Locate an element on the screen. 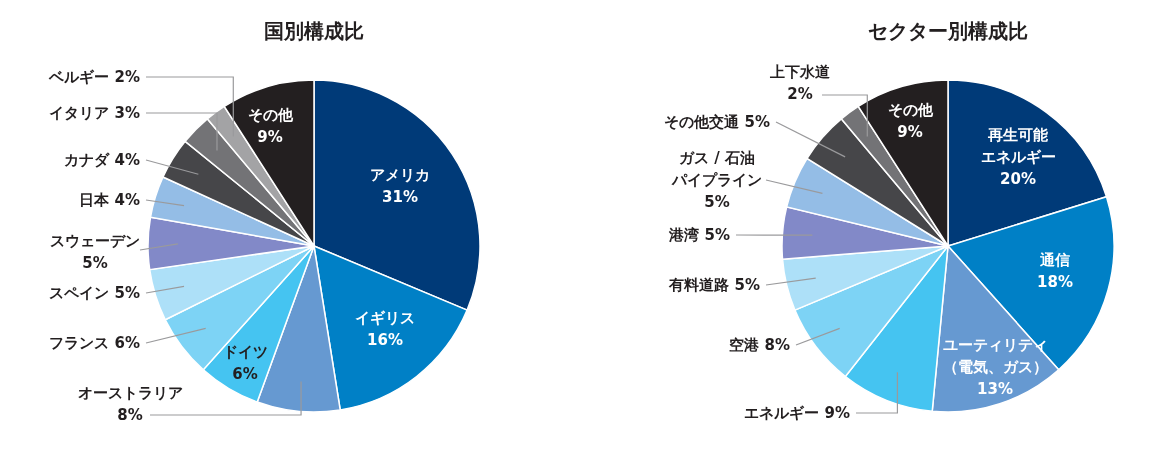  slice-label: スウェーデン is located at coordinates (95, 240).